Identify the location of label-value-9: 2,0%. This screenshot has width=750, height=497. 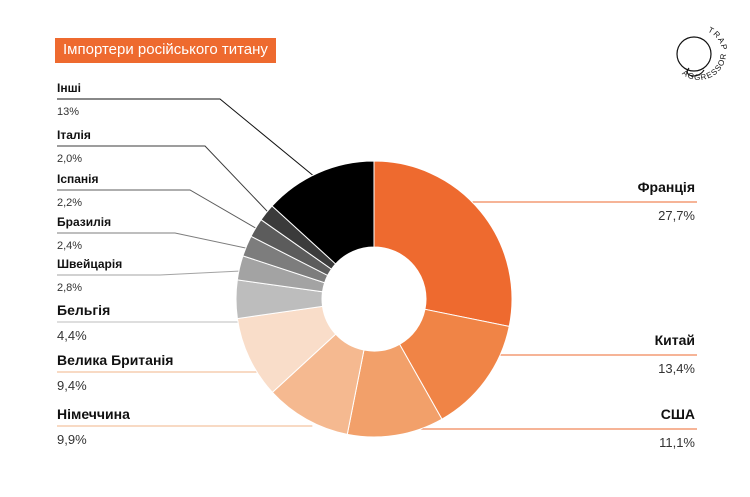
(69, 159).